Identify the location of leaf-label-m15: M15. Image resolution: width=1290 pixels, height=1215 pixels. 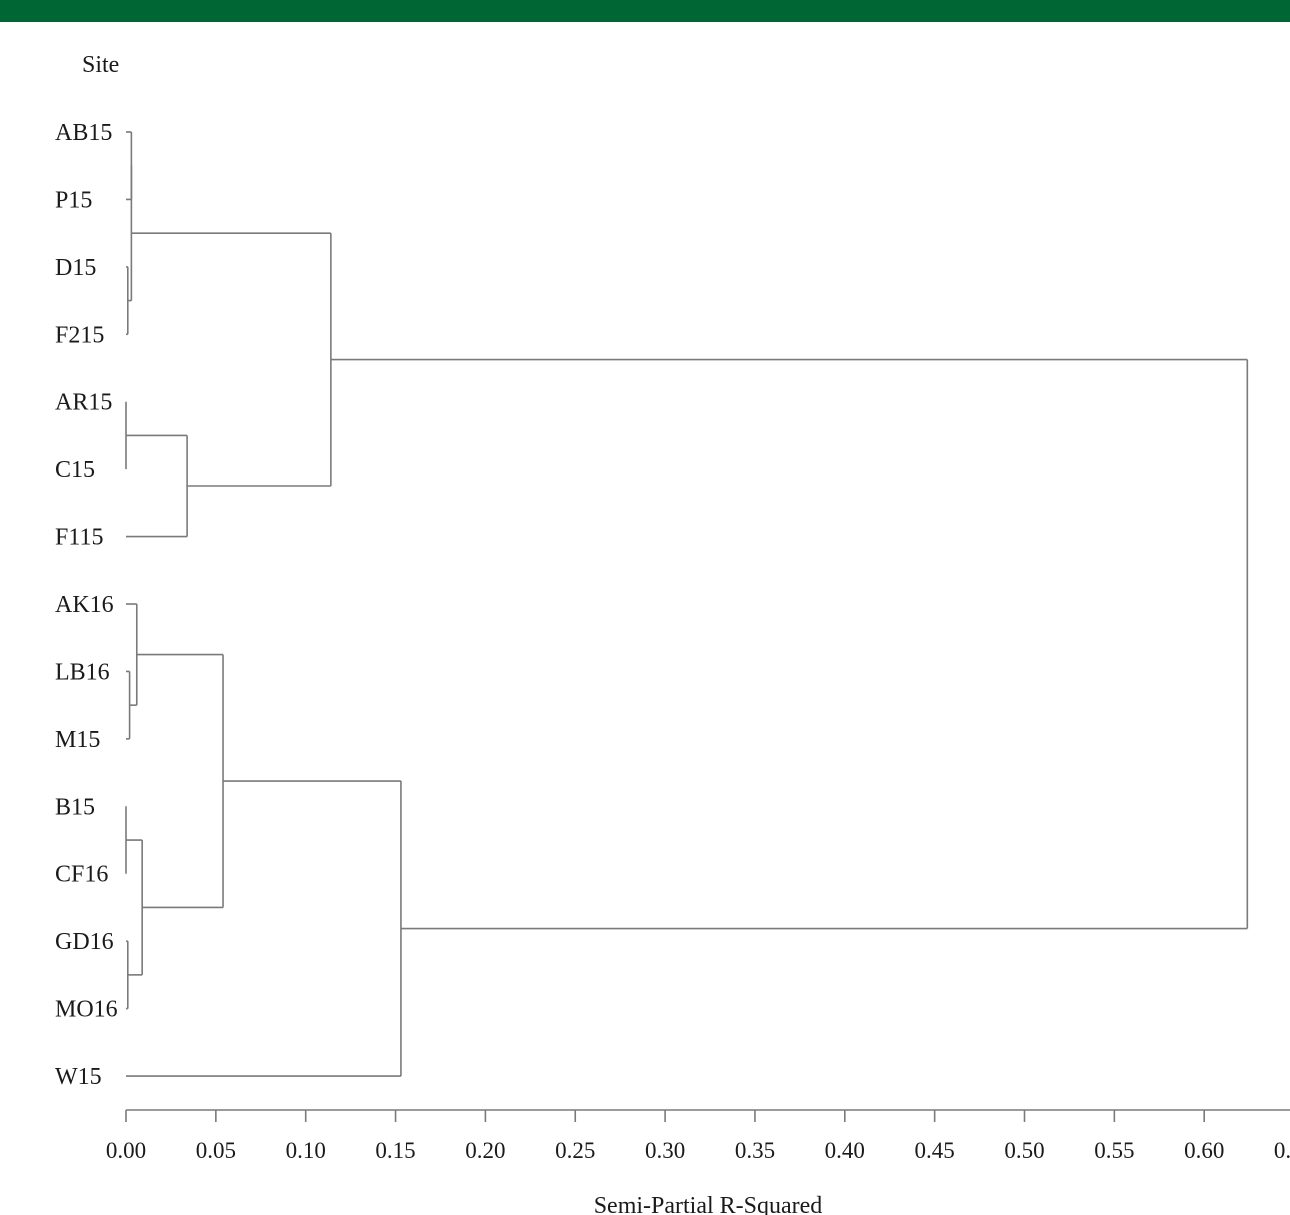
(77, 740).